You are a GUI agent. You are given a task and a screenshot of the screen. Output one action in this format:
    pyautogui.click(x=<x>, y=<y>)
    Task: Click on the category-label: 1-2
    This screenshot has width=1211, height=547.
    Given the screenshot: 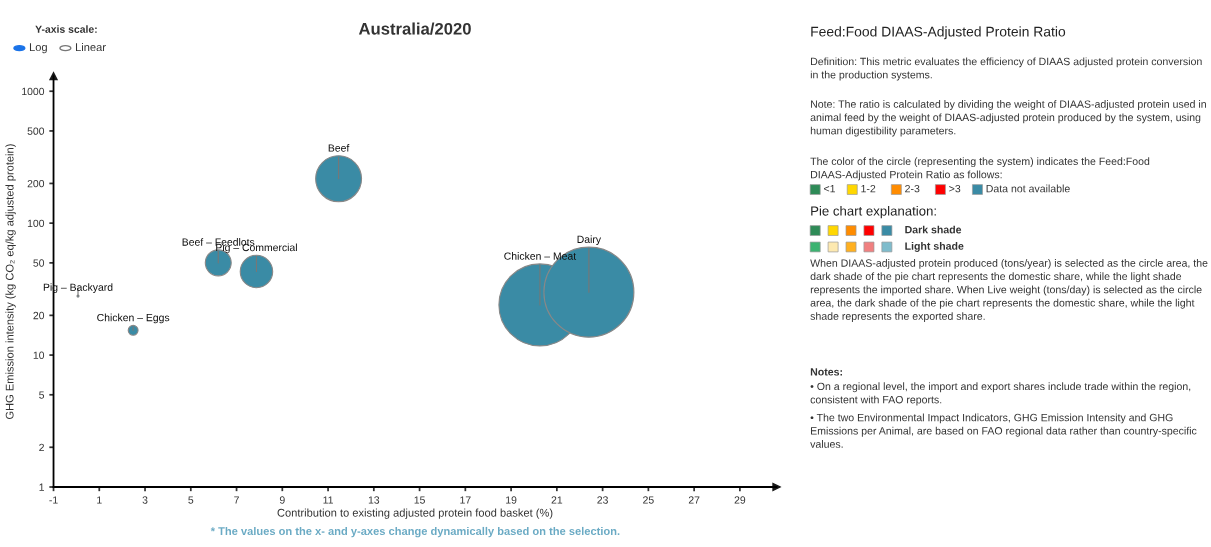 What is the action you would take?
    pyautogui.click(x=868, y=188)
    